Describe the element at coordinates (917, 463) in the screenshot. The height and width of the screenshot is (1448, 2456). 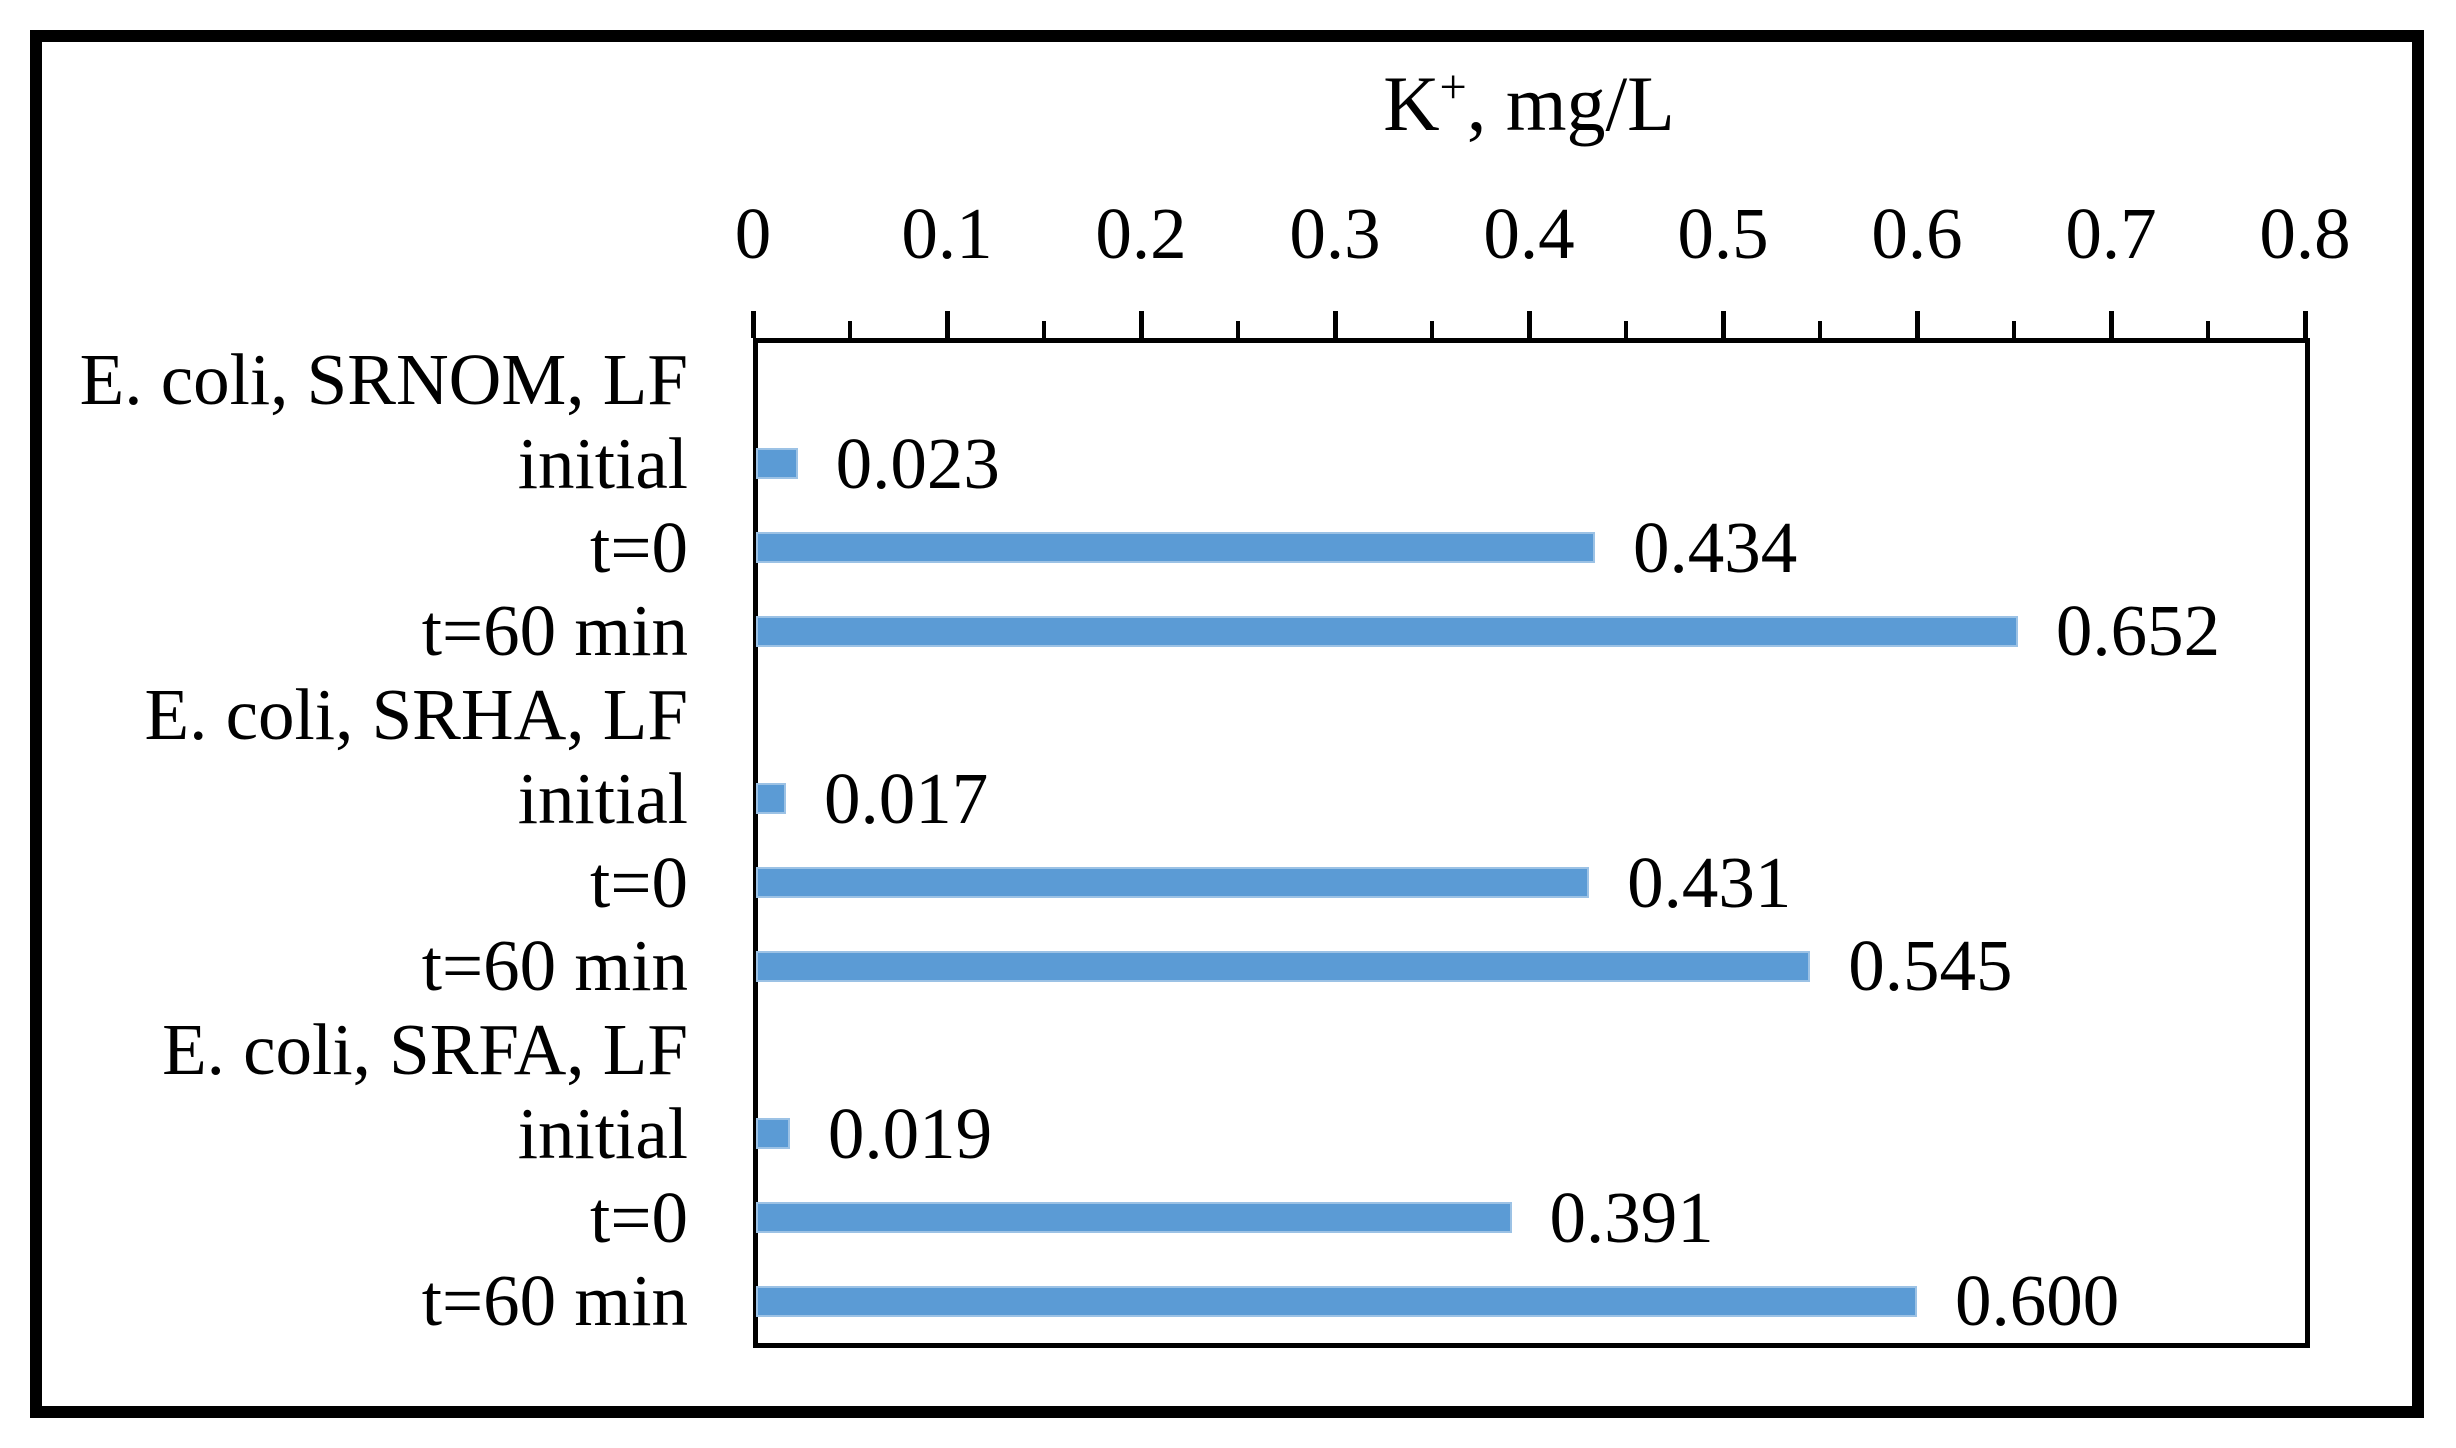
I see `bar-value-label: 0.023` at that location.